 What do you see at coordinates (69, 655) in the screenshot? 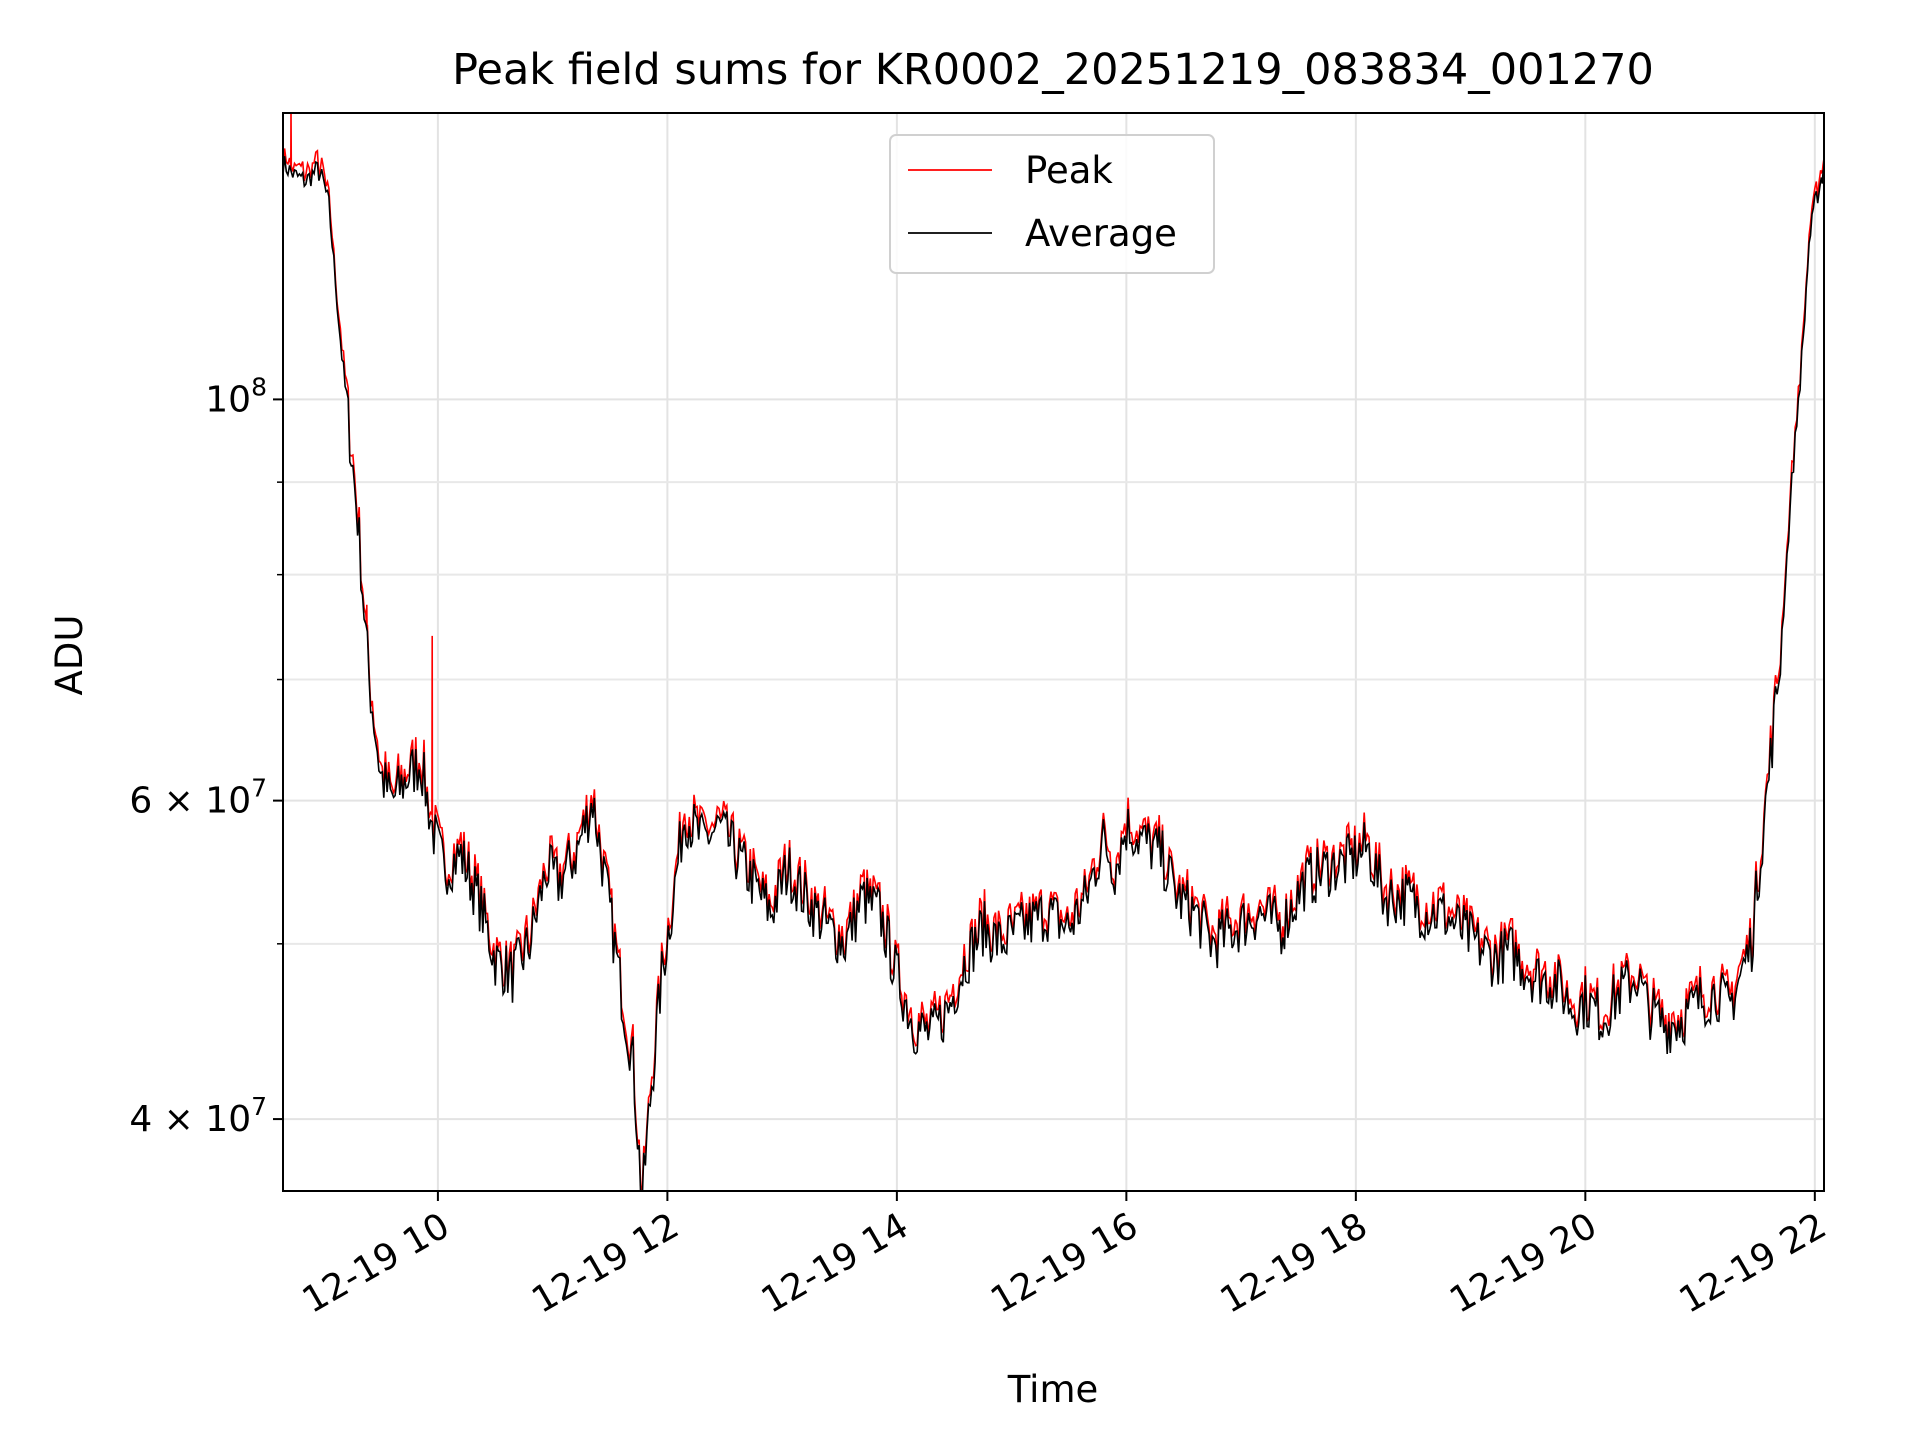
I see `y-axis-label: ADU` at bounding box center [69, 655].